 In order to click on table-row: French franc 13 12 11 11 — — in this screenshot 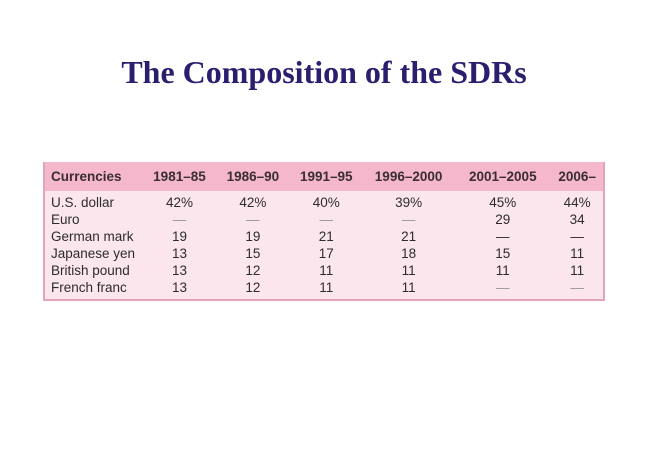, I will do `click(324, 287)`.